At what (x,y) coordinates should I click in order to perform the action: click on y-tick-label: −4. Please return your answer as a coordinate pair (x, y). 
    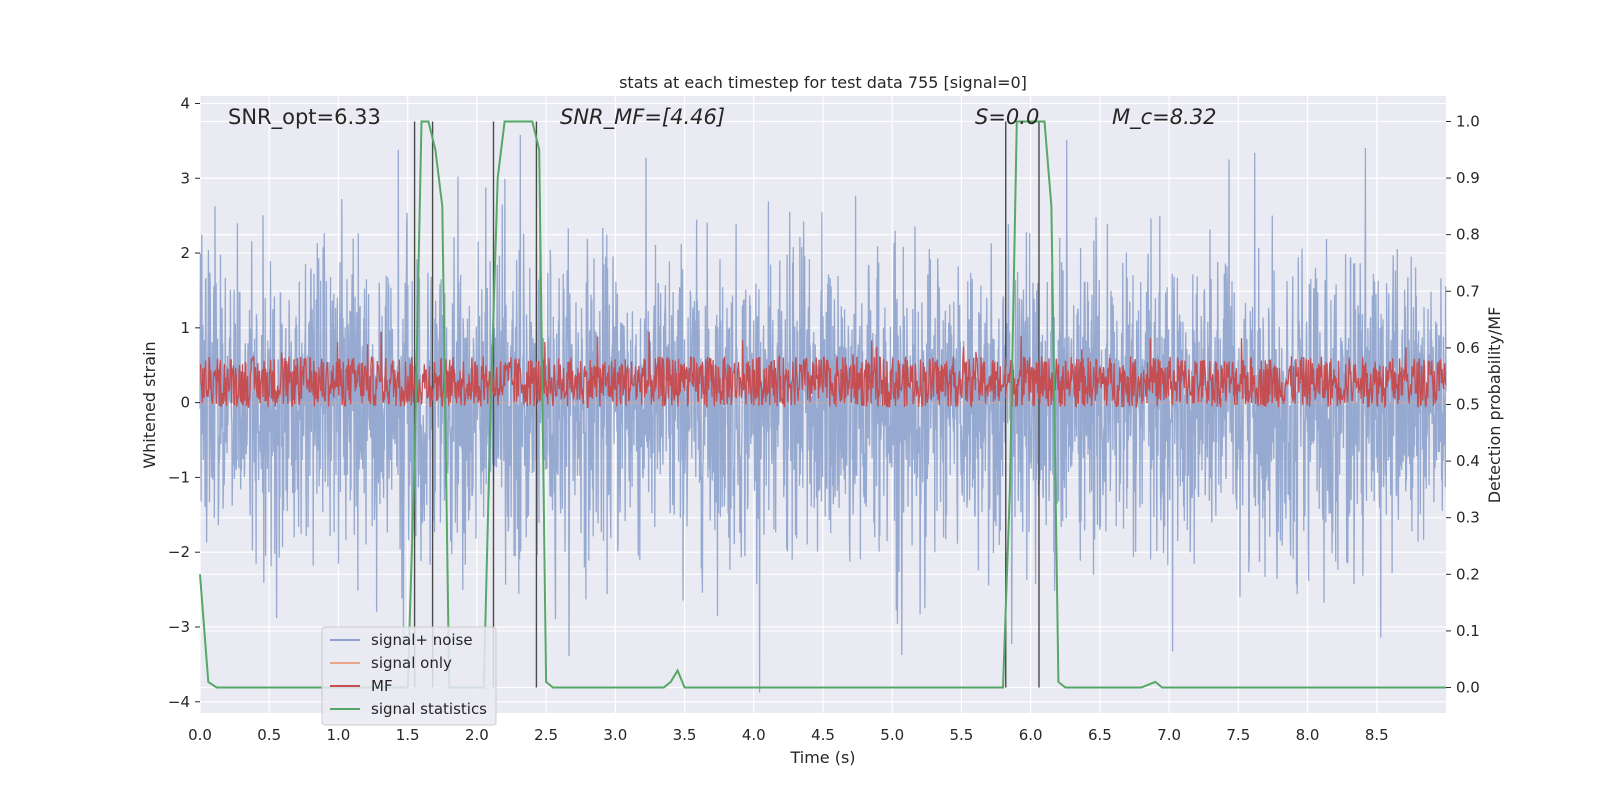
    Looking at the image, I should click on (179, 702).